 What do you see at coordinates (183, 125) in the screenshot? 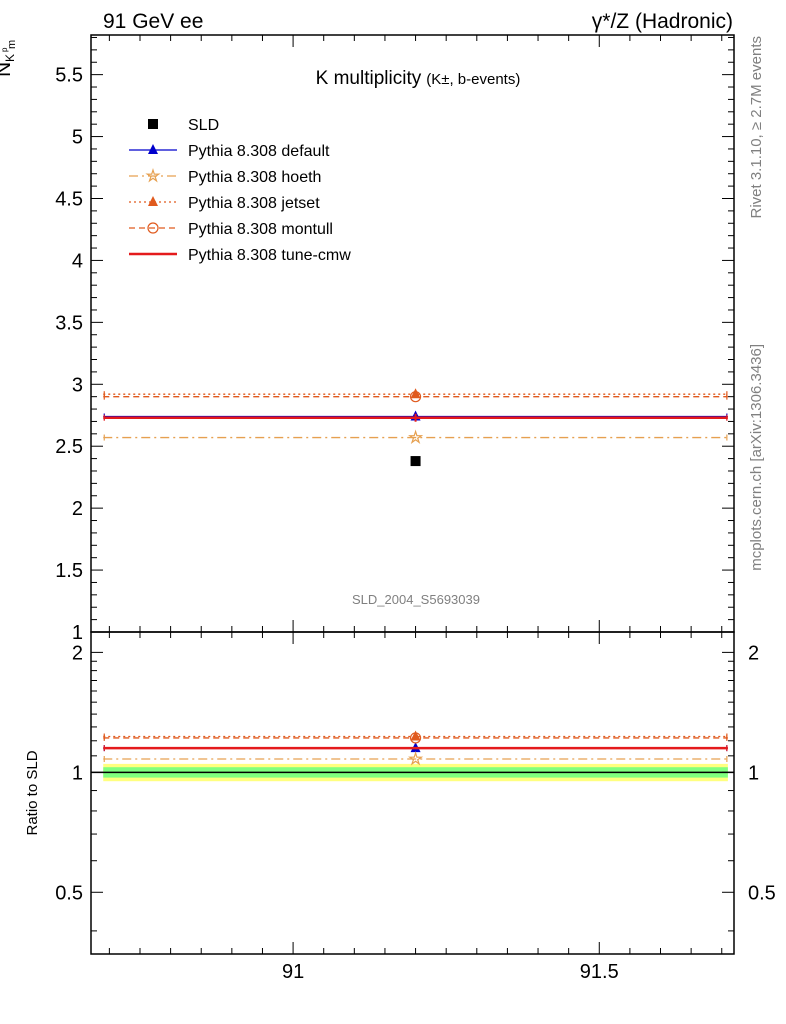
I see `legend-item-sld: SLD` at bounding box center [183, 125].